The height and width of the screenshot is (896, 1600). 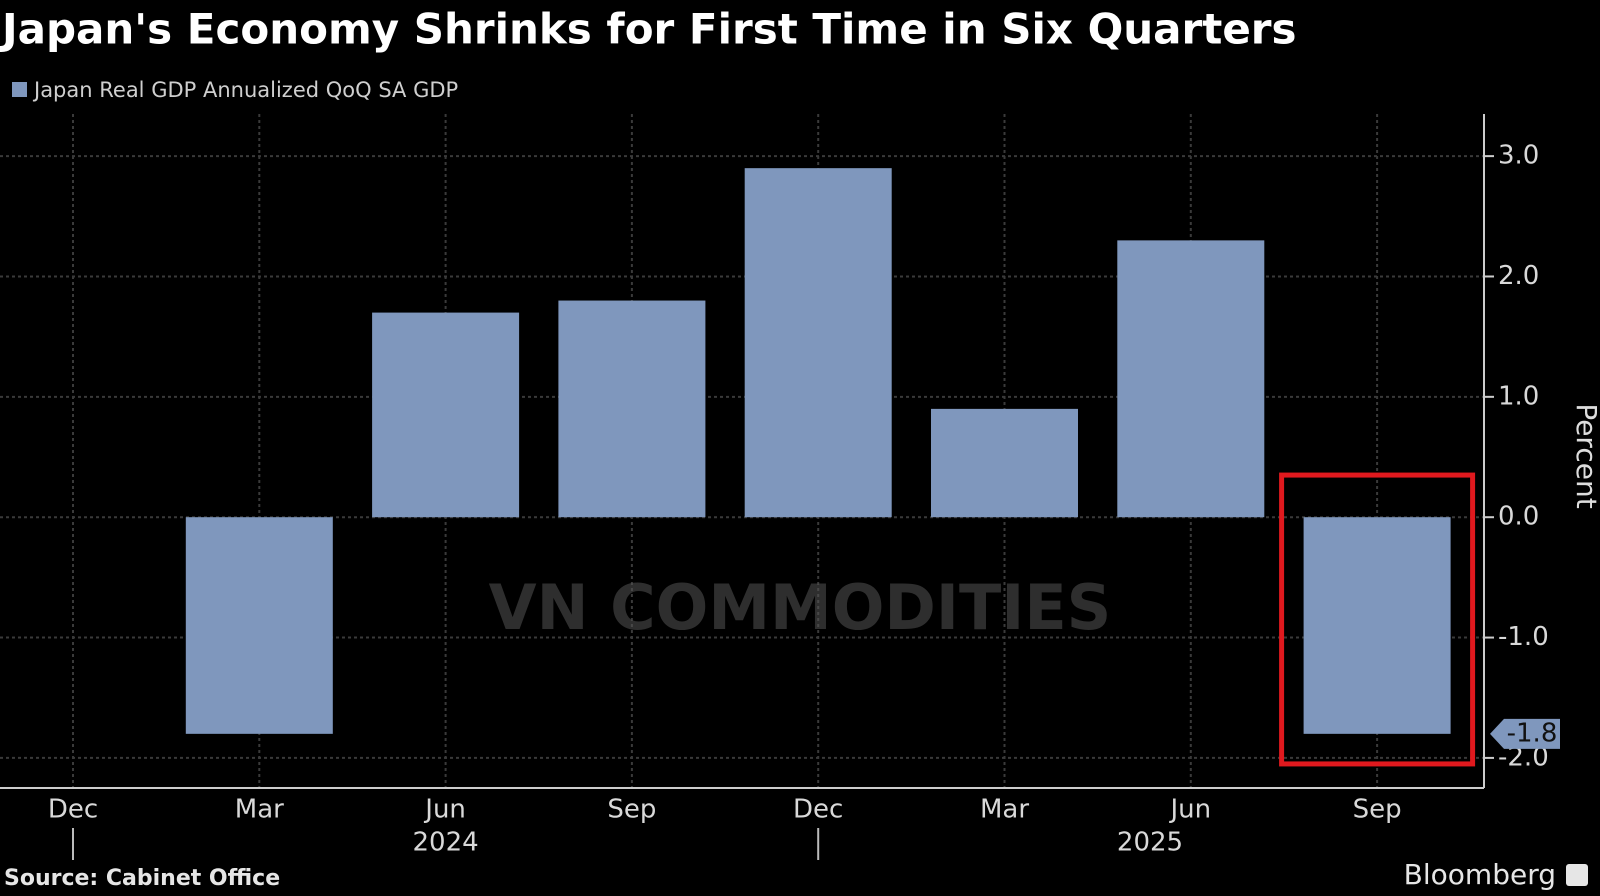 I want to click on value-callout, so click(x=1525, y=733).